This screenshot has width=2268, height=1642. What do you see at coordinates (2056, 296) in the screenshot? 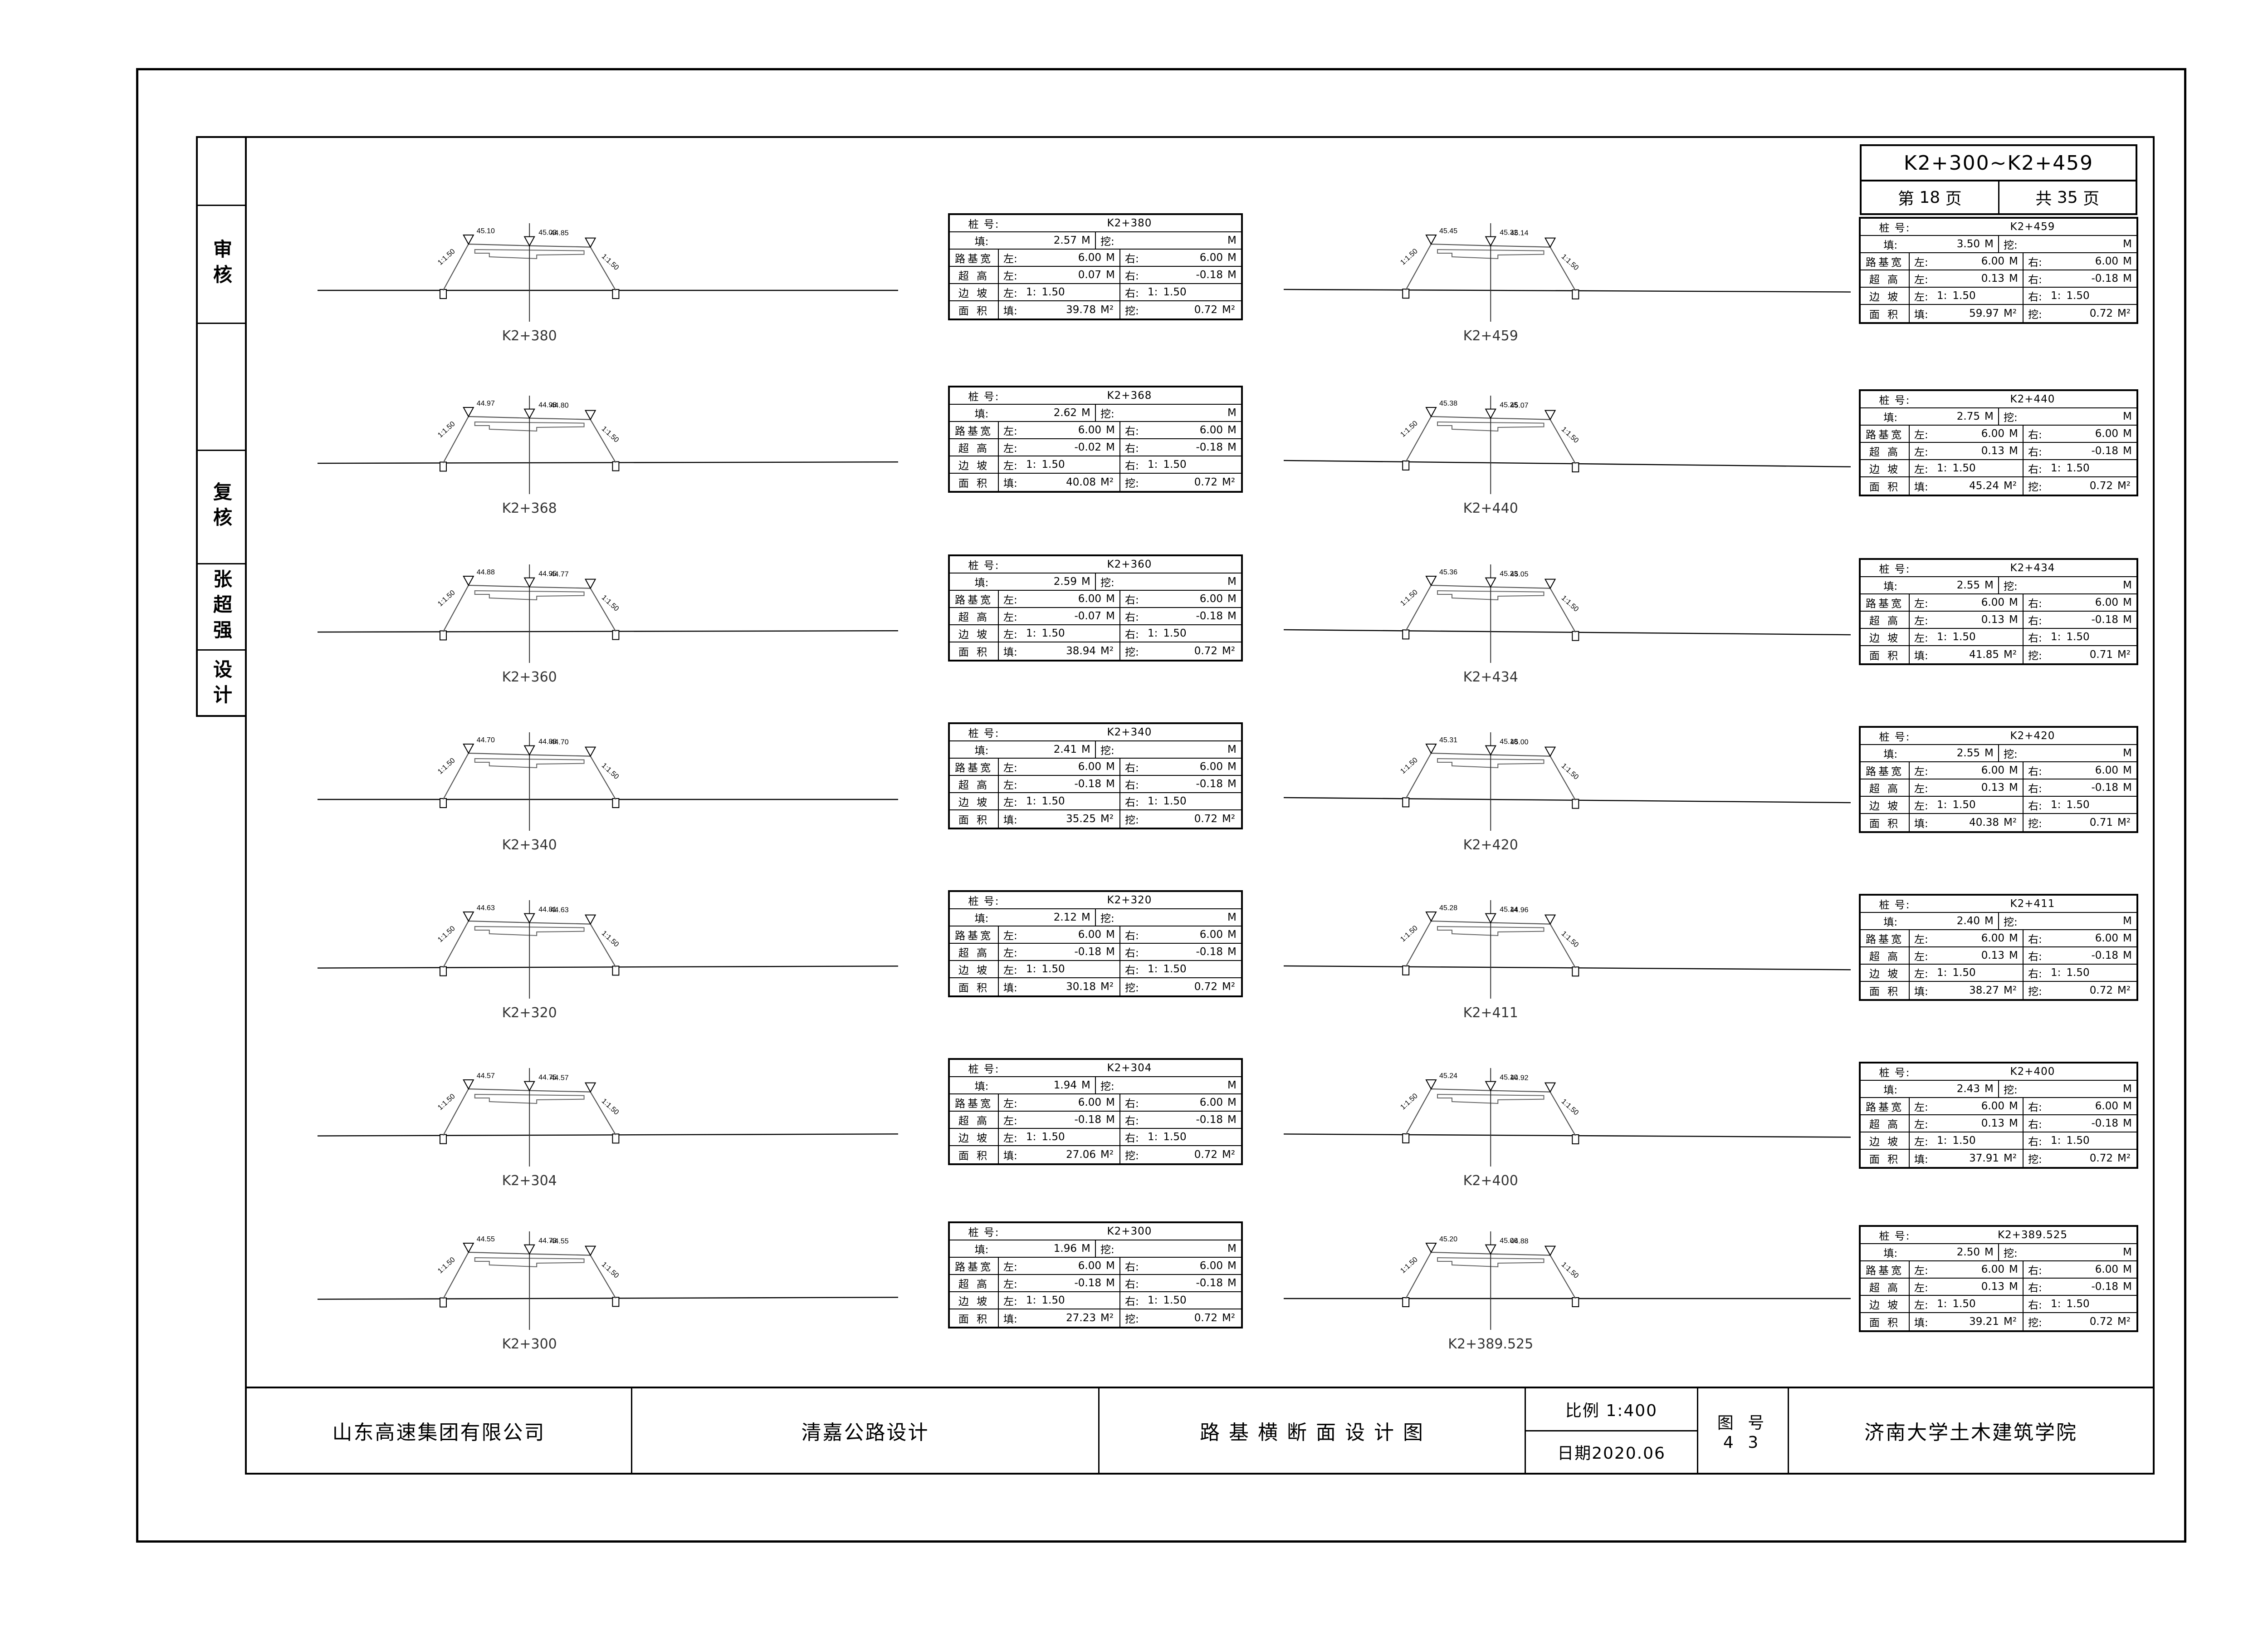
I see `slope-right-prefix: 1:` at bounding box center [2056, 296].